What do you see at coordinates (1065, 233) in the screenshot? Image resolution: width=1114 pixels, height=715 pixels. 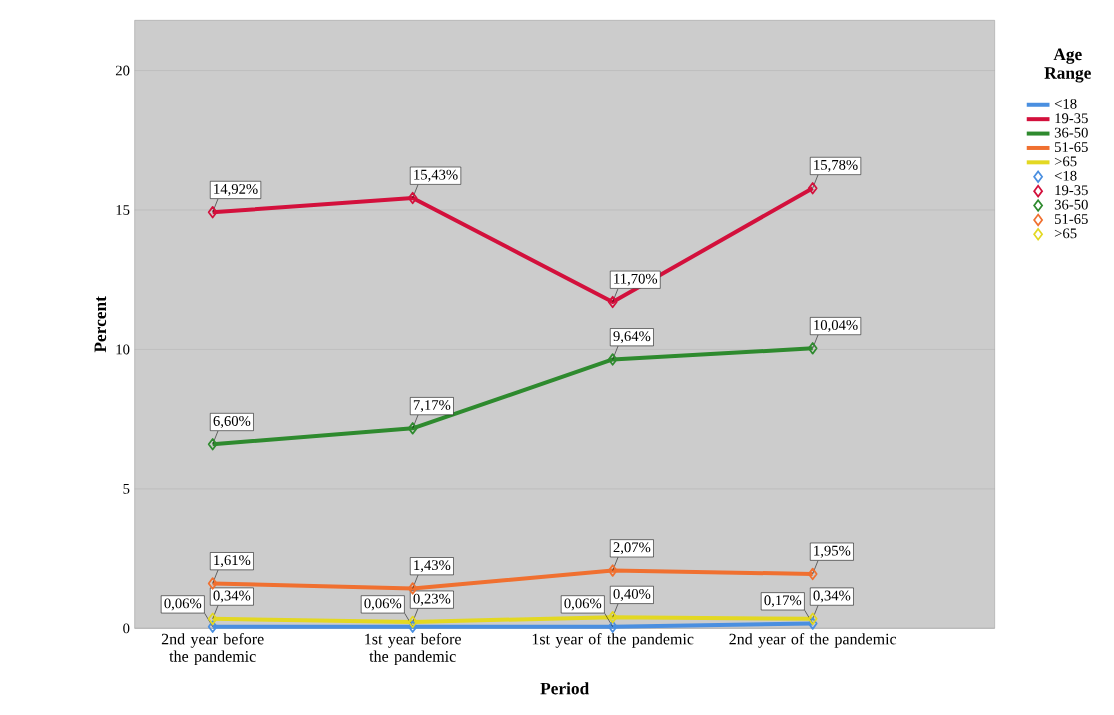 I see `legend-label: >65` at bounding box center [1065, 233].